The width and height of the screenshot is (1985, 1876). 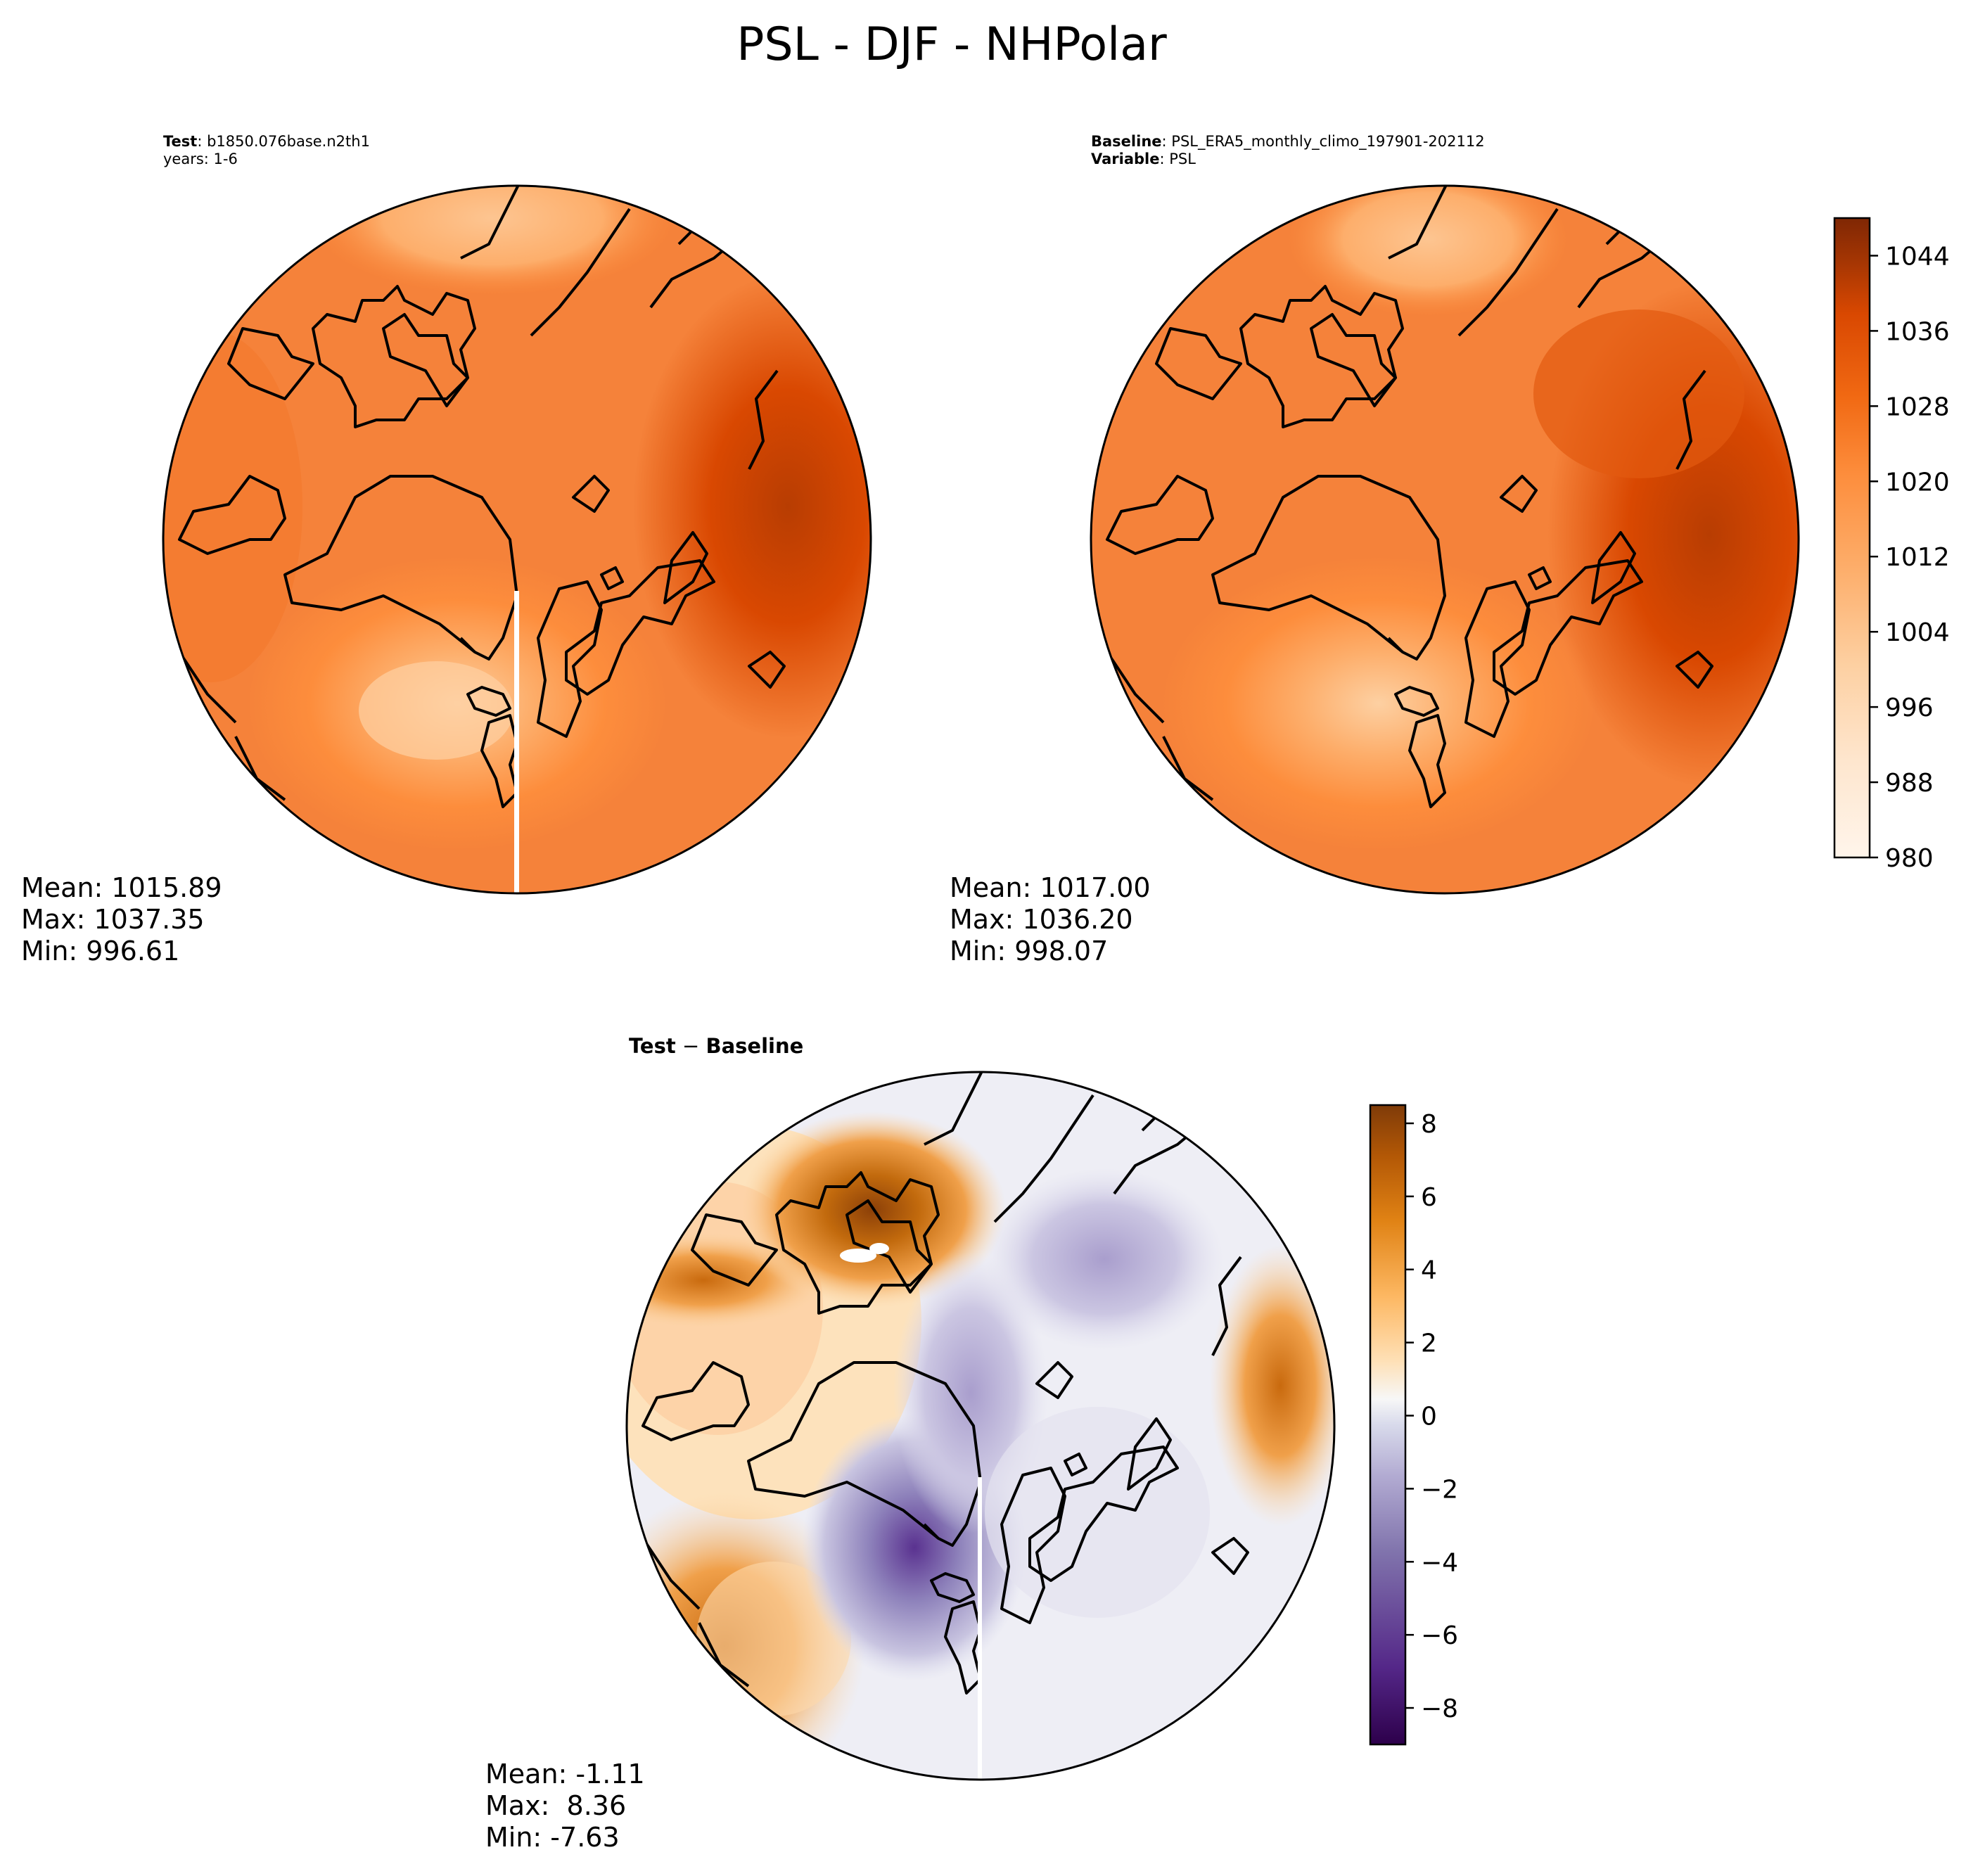 I want to click on test-label: Test: b1850.076base.n2th1, so click(x=266, y=141).